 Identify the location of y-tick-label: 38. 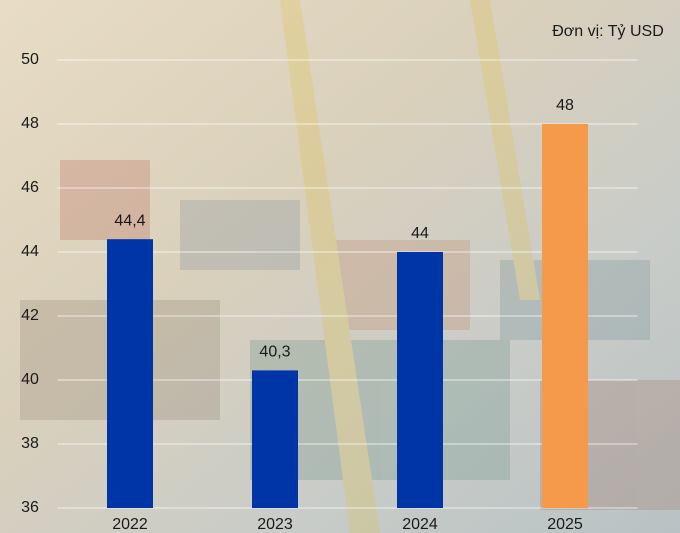
(30, 443).